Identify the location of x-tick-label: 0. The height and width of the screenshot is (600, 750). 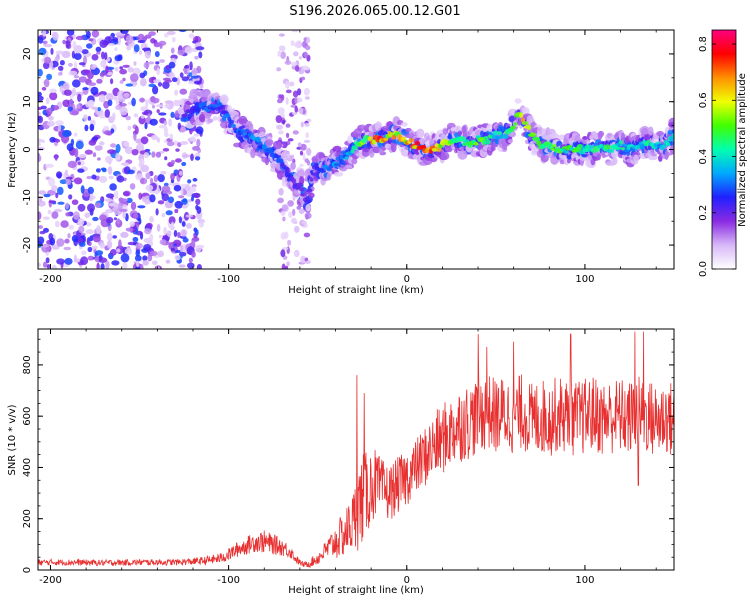
(407, 279).